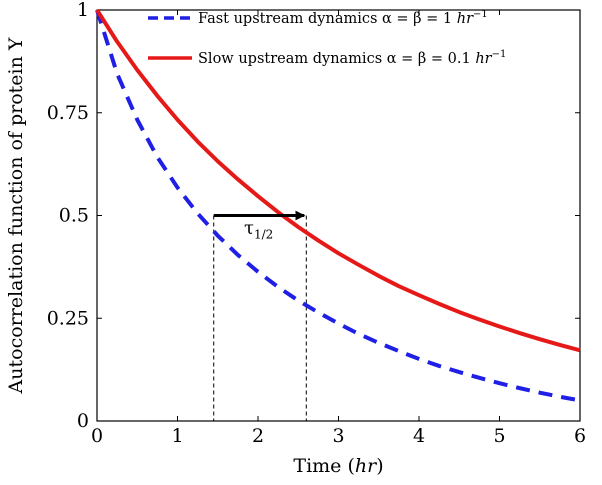  I want to click on legend-entry-slow-exp: −1, so click(499, 54).